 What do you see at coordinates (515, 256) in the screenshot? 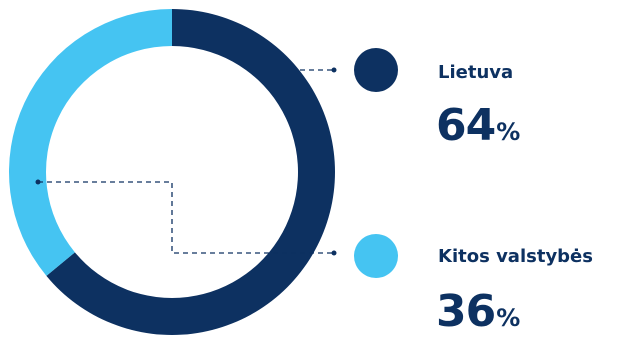
I see `legend-label-kitos-valstybes: Kitos valstybės` at bounding box center [515, 256].